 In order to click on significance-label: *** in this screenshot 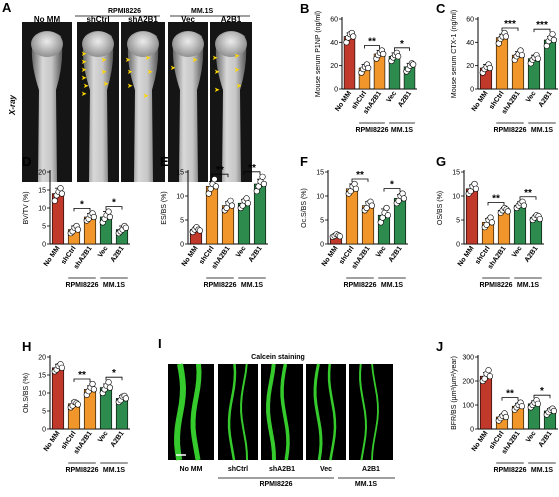, I will do `click(510, 24)`.